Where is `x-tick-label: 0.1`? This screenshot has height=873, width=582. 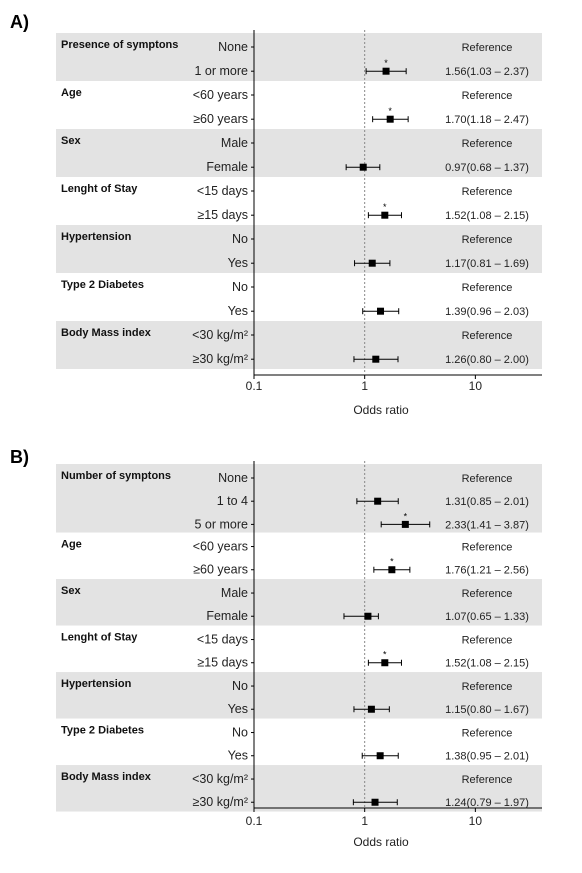 x-tick-label: 0.1 is located at coordinates (254, 821).